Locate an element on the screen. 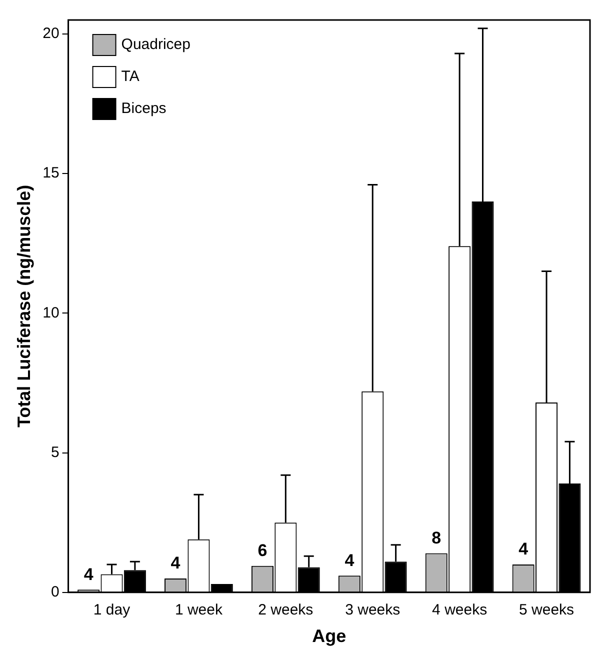  y-tick-label: 0 is located at coordinates (55, 592).